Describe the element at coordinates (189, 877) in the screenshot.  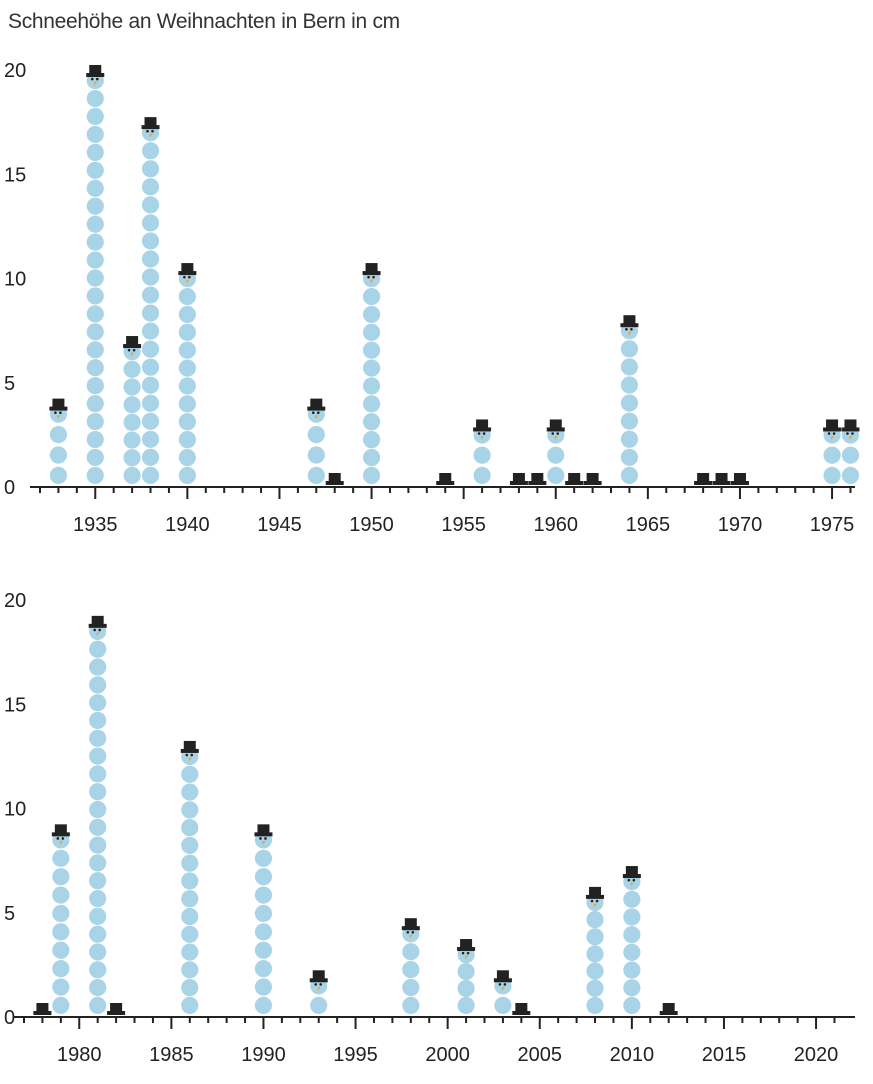
I see `snowman-1986` at that location.